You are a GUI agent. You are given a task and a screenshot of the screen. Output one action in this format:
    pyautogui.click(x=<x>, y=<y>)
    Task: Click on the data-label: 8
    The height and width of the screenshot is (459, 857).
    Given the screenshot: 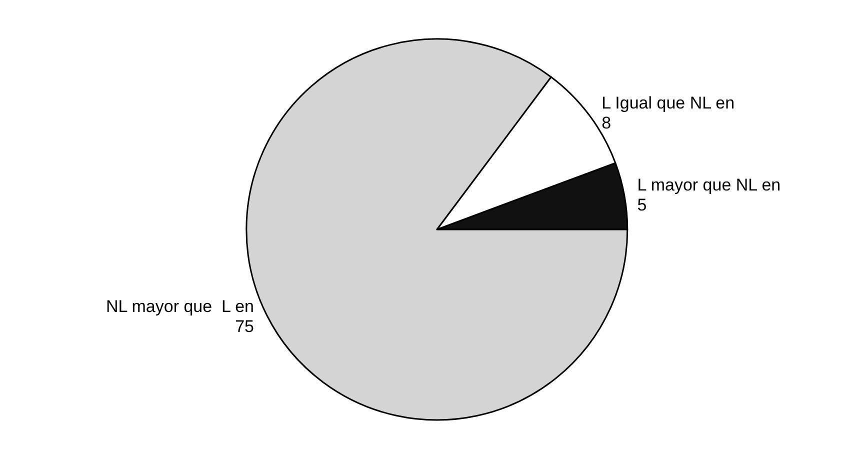 What is the action you would take?
    pyautogui.click(x=607, y=122)
    